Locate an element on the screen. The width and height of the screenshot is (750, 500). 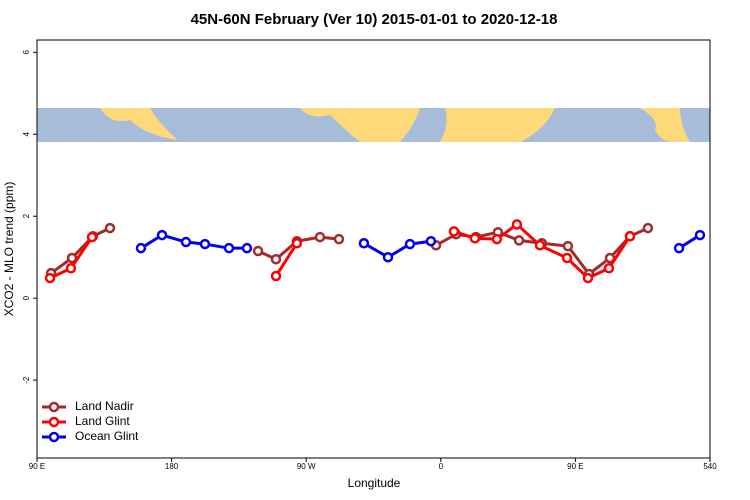
legend-label: Land Nadir is located at coordinates (104, 406).